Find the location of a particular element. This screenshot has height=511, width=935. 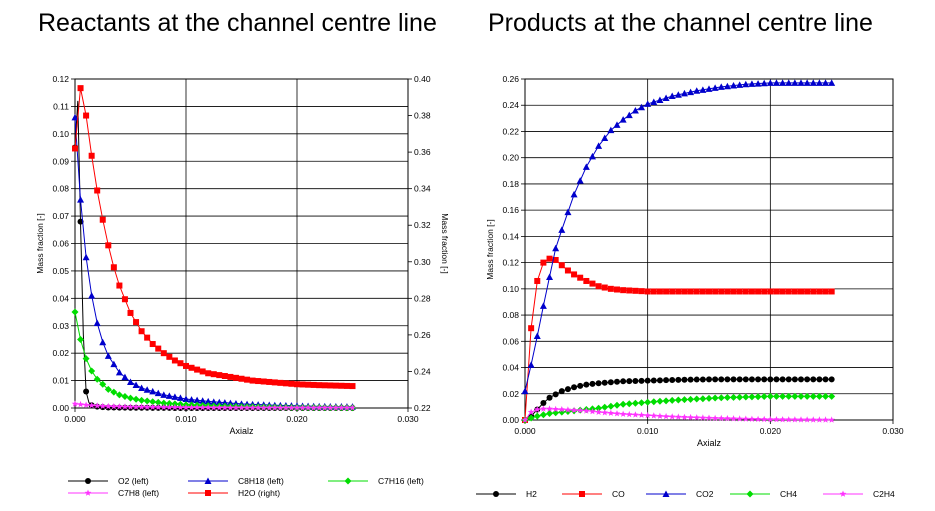

y-tick-label: 0.10 is located at coordinates (60, 134).